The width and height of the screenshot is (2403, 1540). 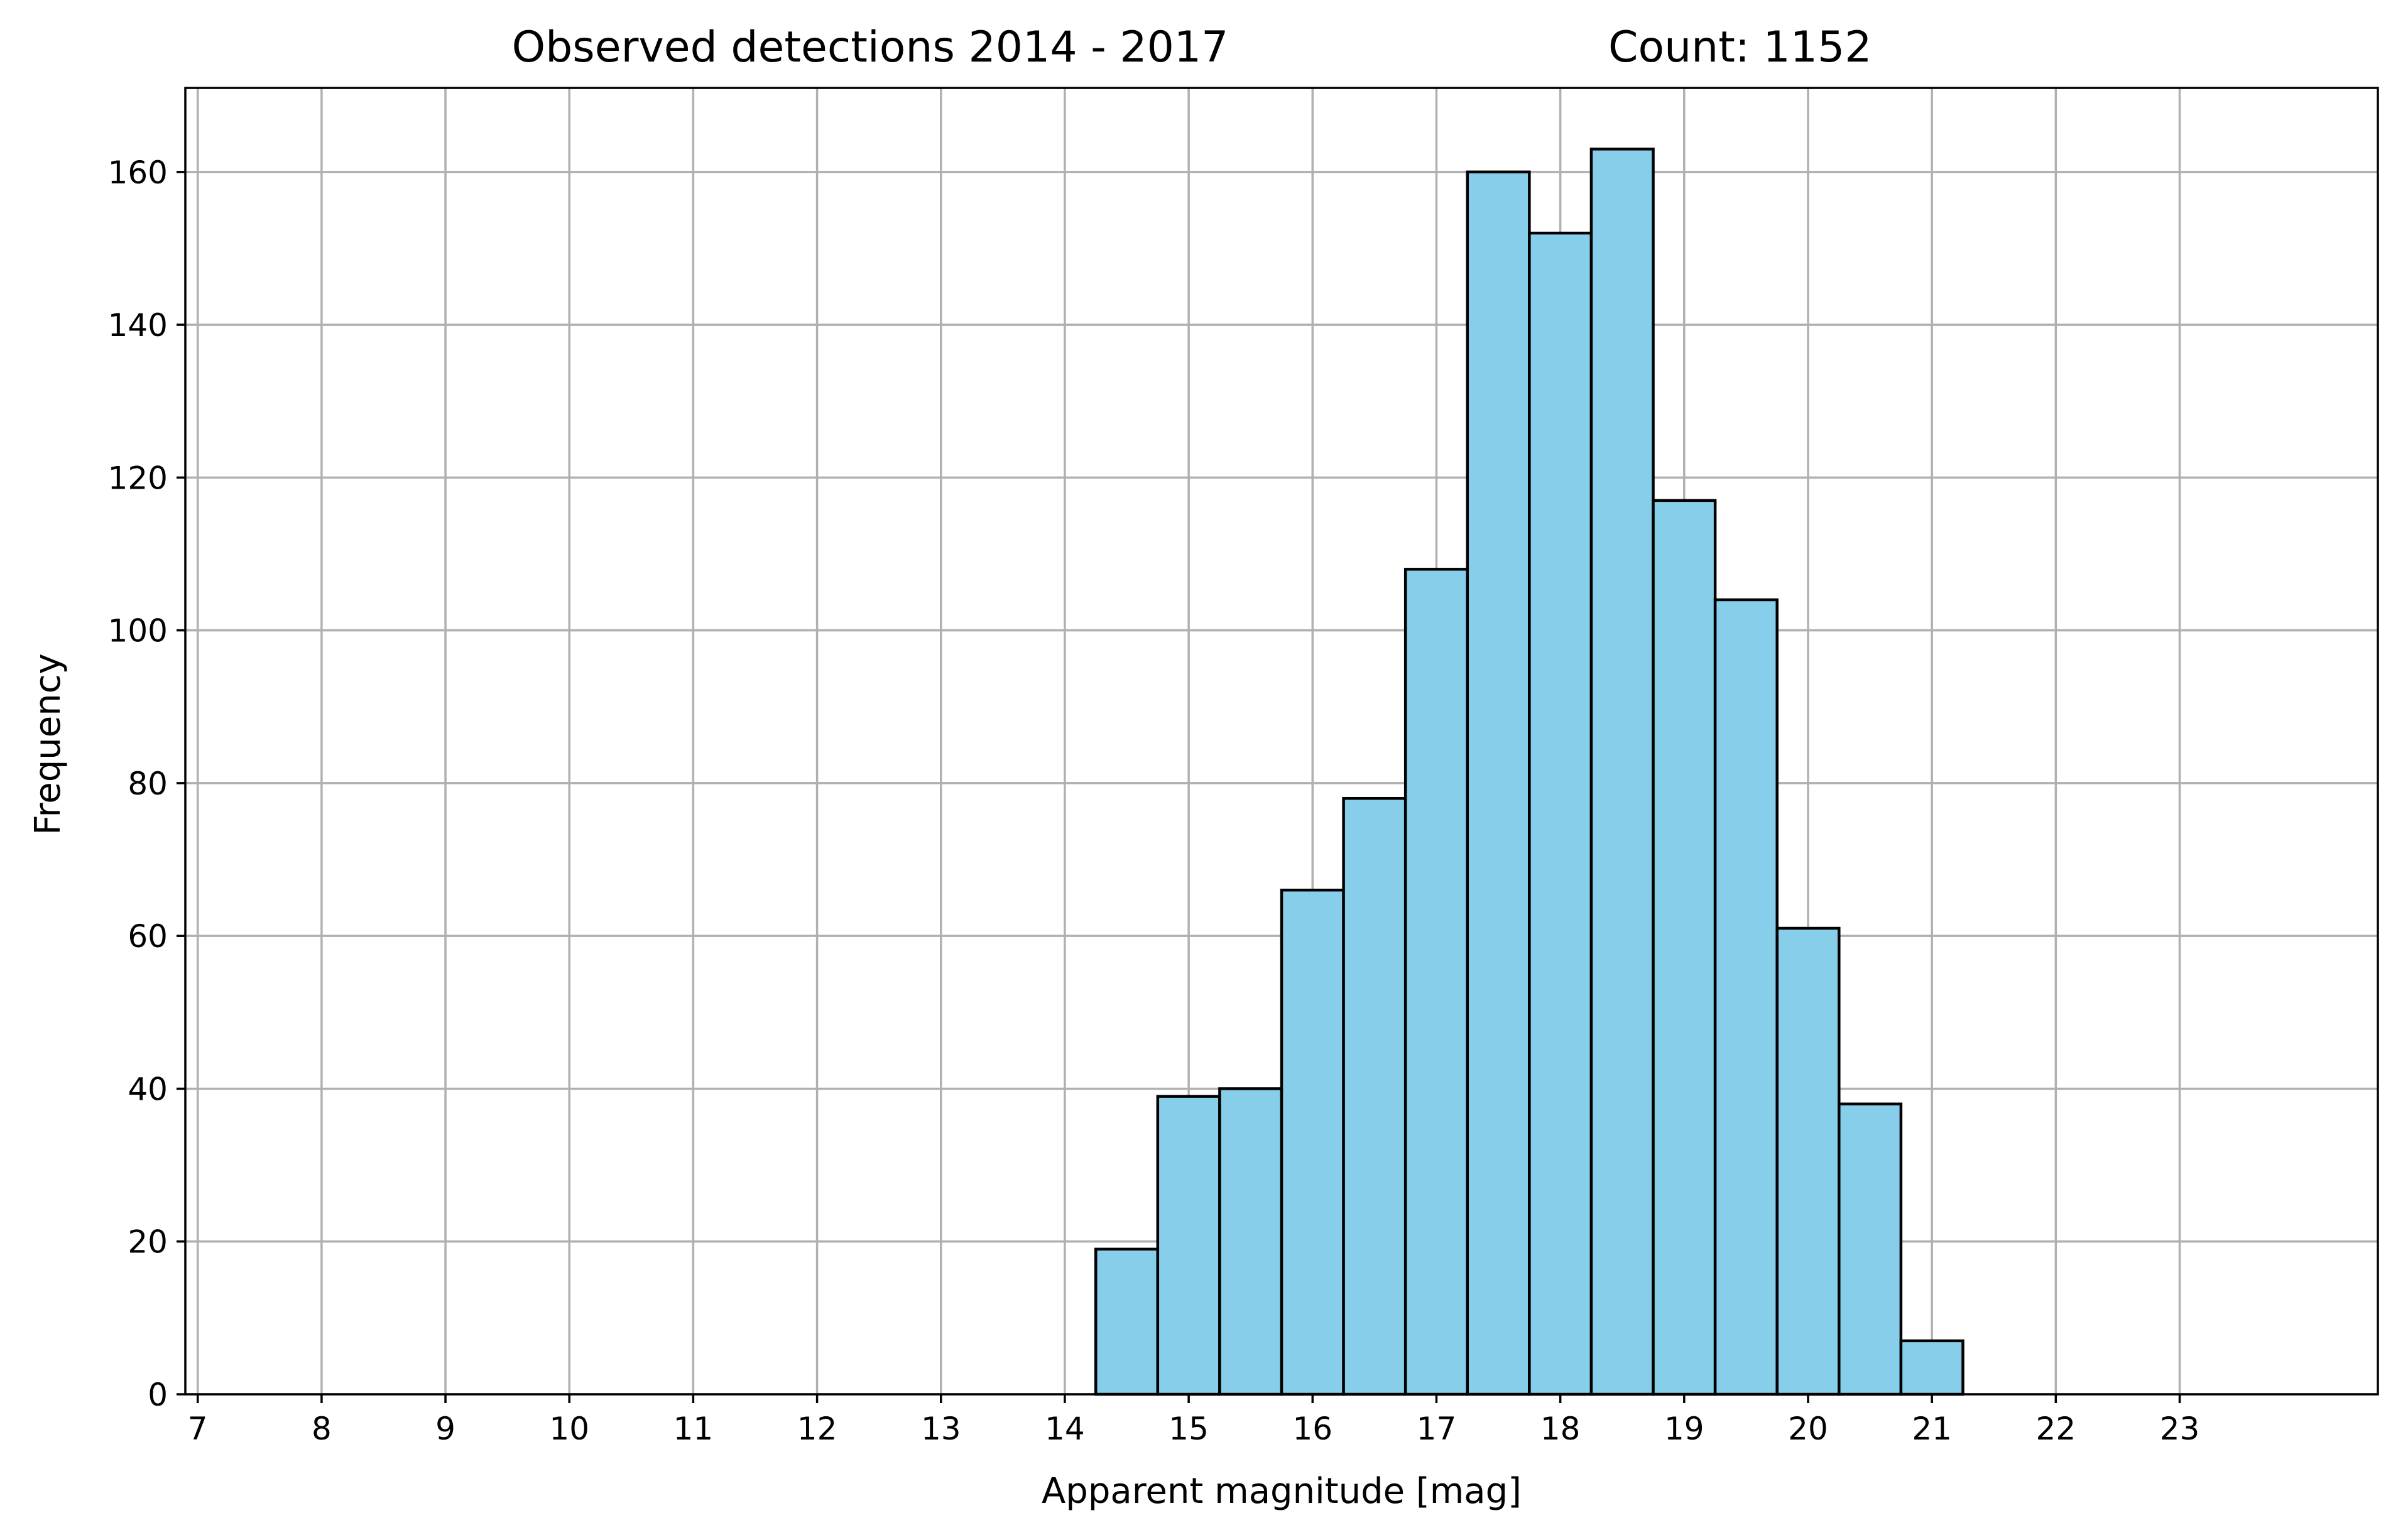 I want to click on x-tick-label: 9, so click(x=445, y=1429).